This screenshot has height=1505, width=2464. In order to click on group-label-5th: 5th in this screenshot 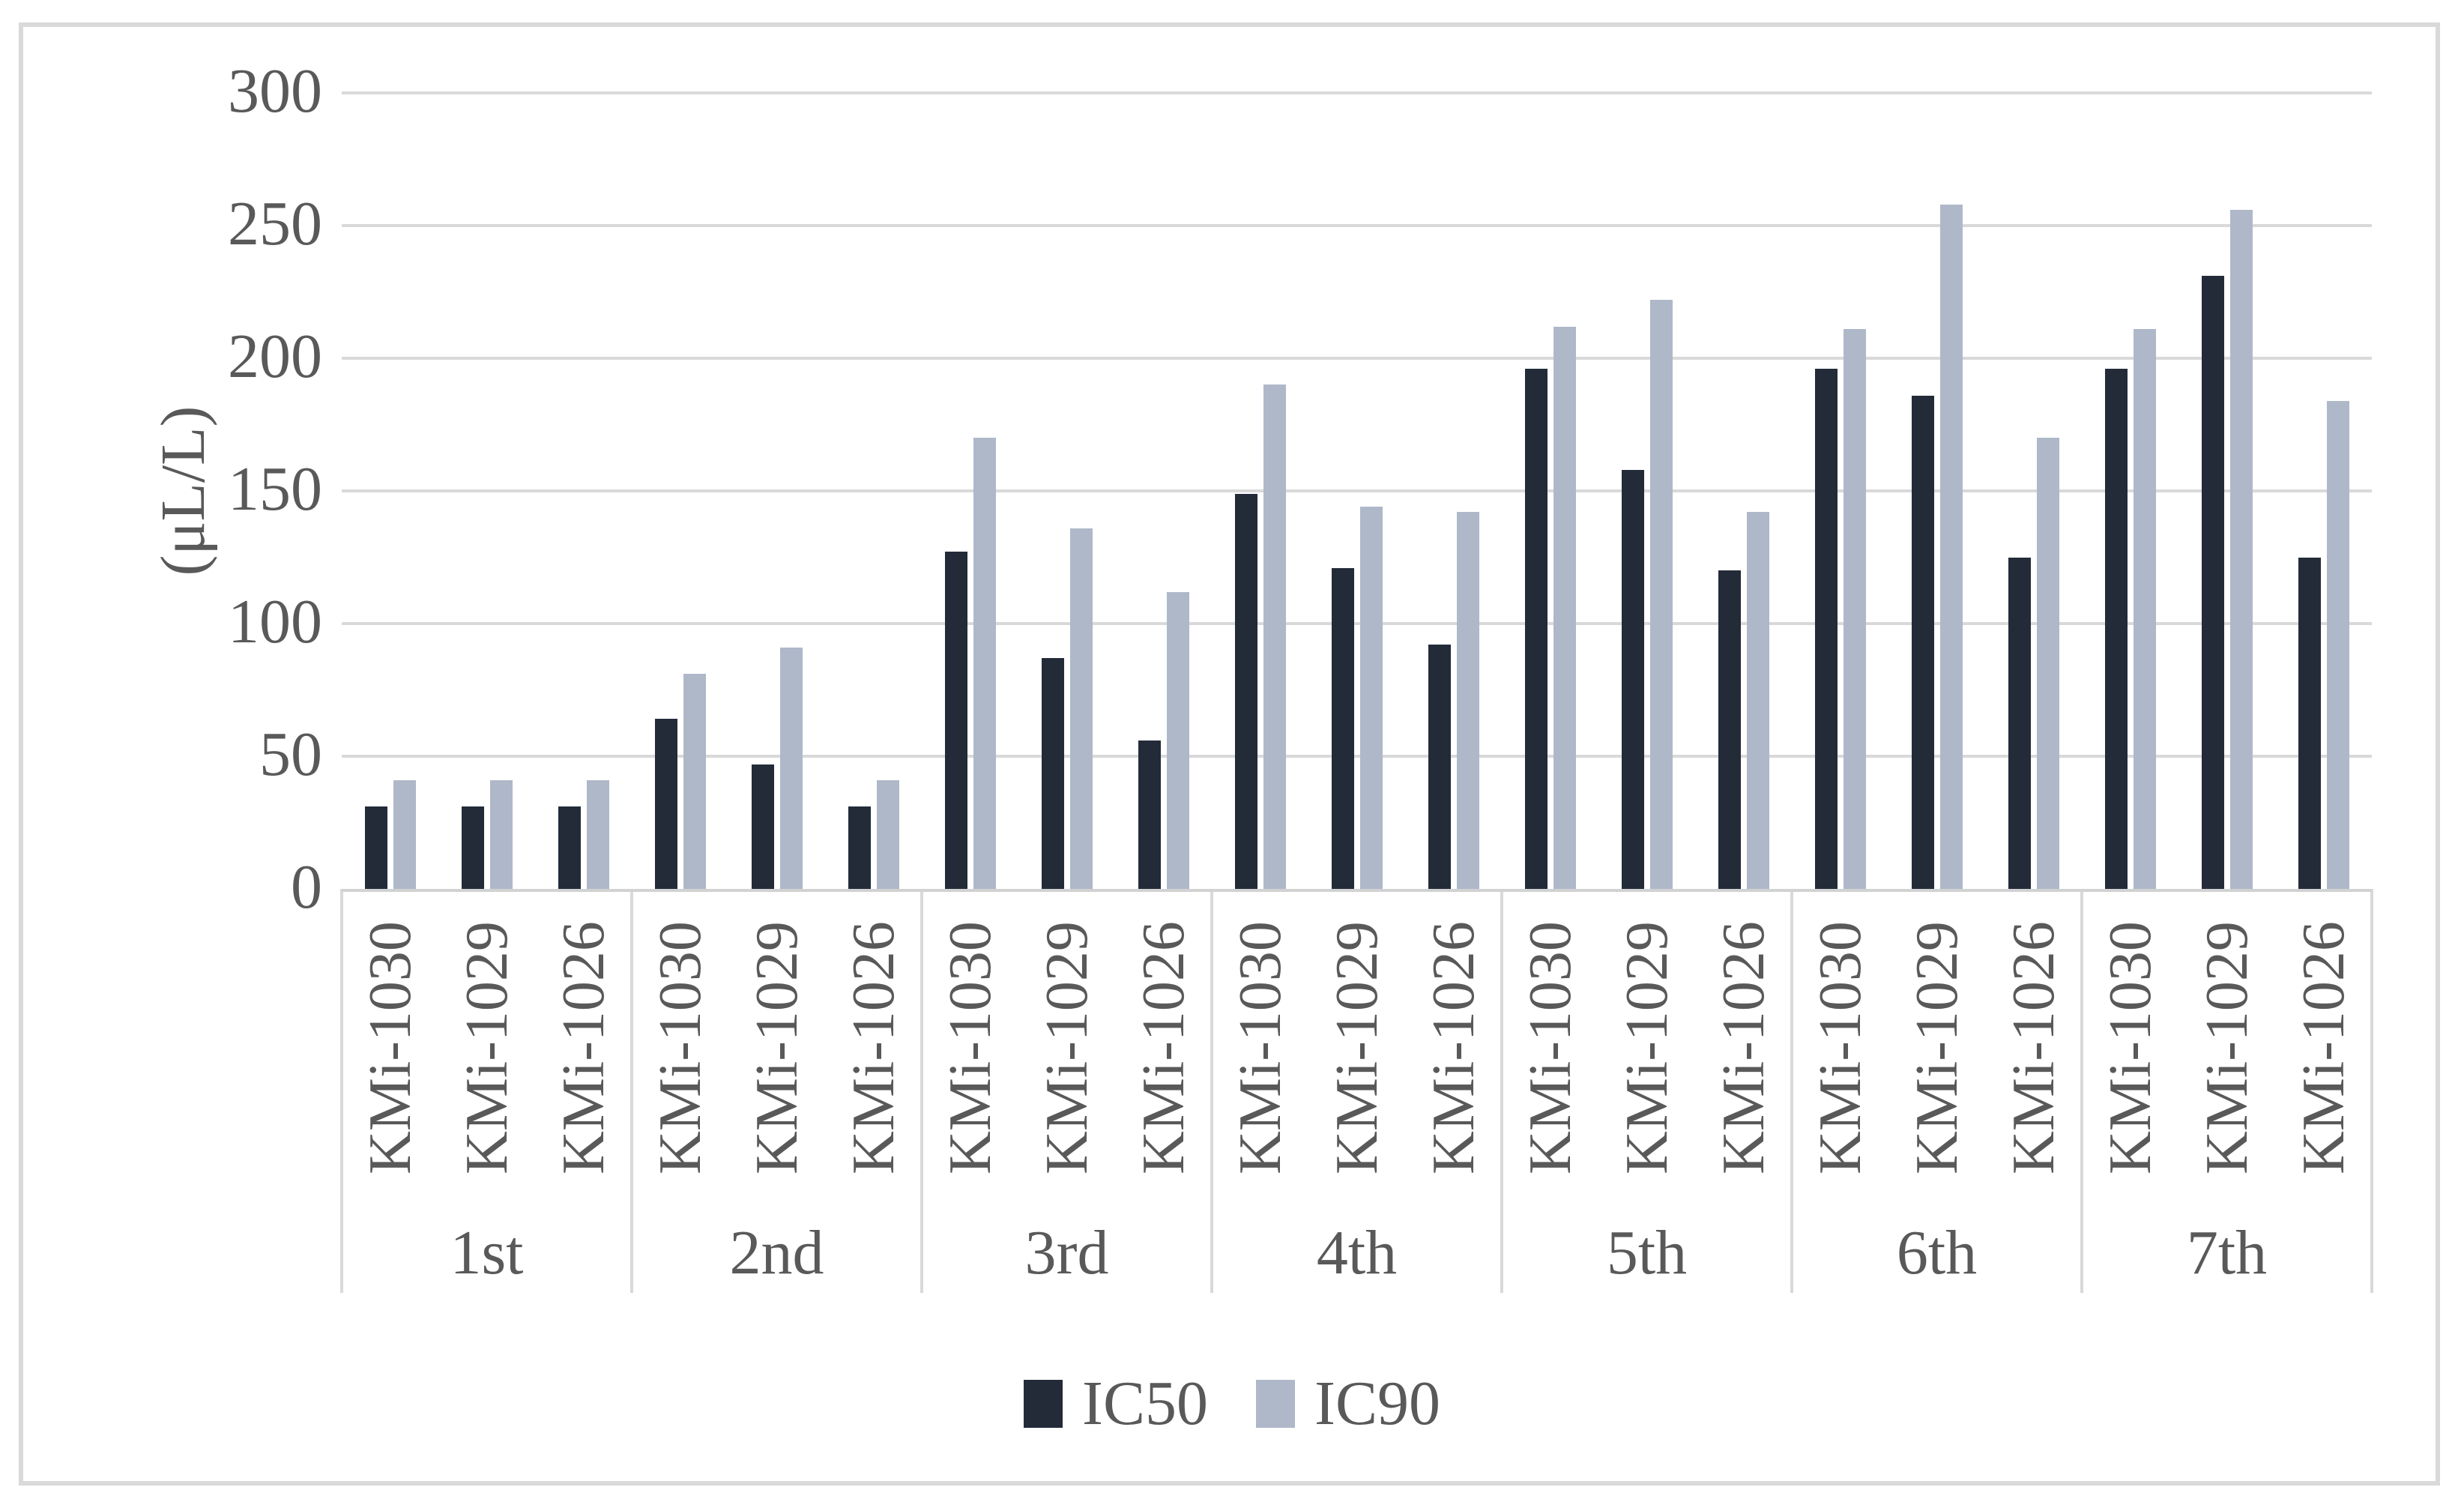, I will do `click(1647, 1253)`.